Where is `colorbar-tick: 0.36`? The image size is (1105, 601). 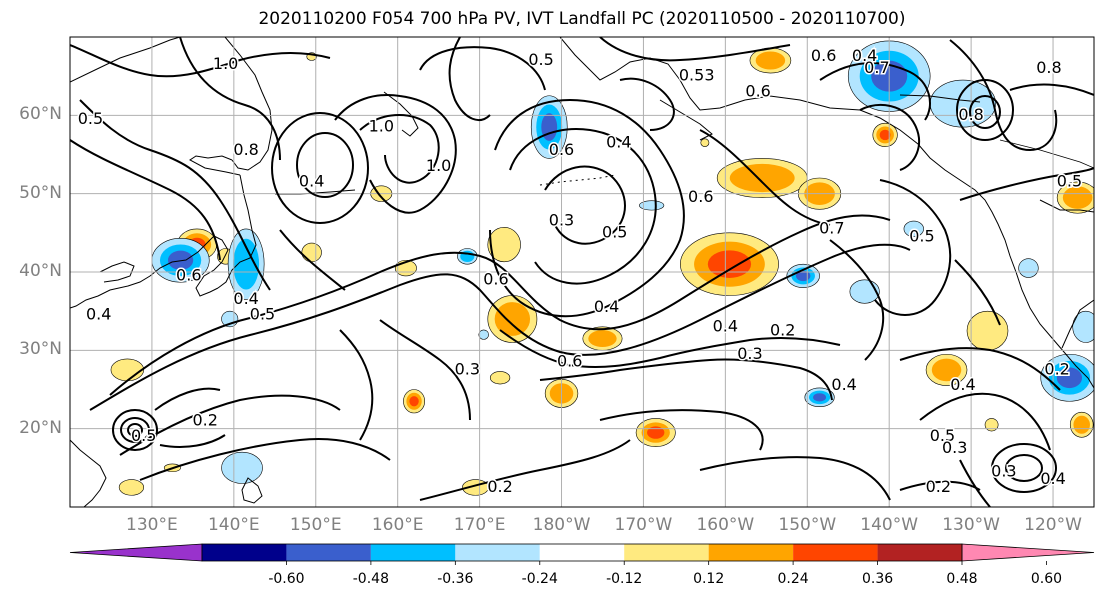 colorbar-tick: 0.36 is located at coordinates (877, 579).